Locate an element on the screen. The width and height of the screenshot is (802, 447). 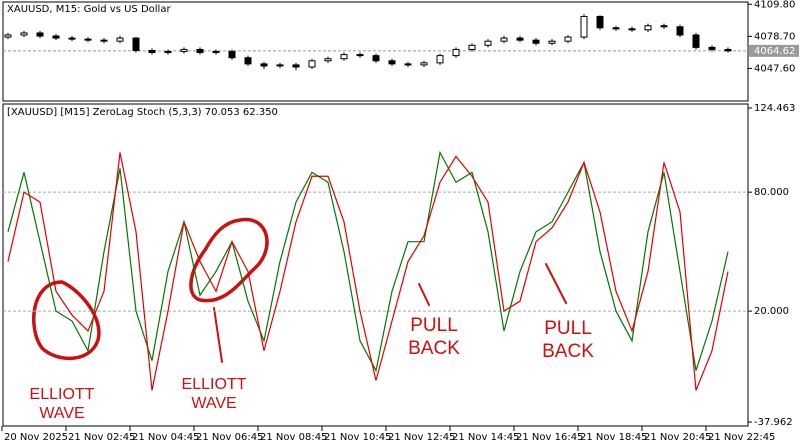
y-tick-label: 4047.60 is located at coordinates (774, 68).